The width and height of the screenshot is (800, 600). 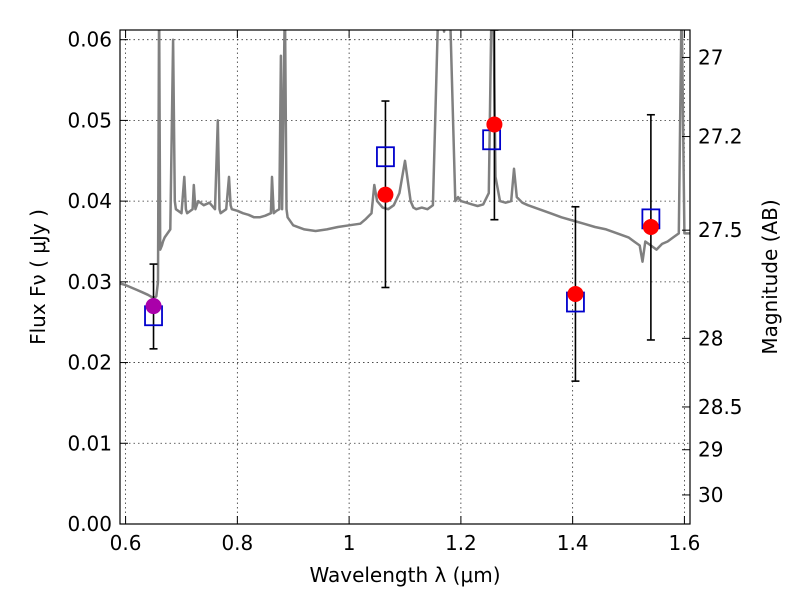 I want to click on y-tick-label: 0.03, so click(x=89, y=282).